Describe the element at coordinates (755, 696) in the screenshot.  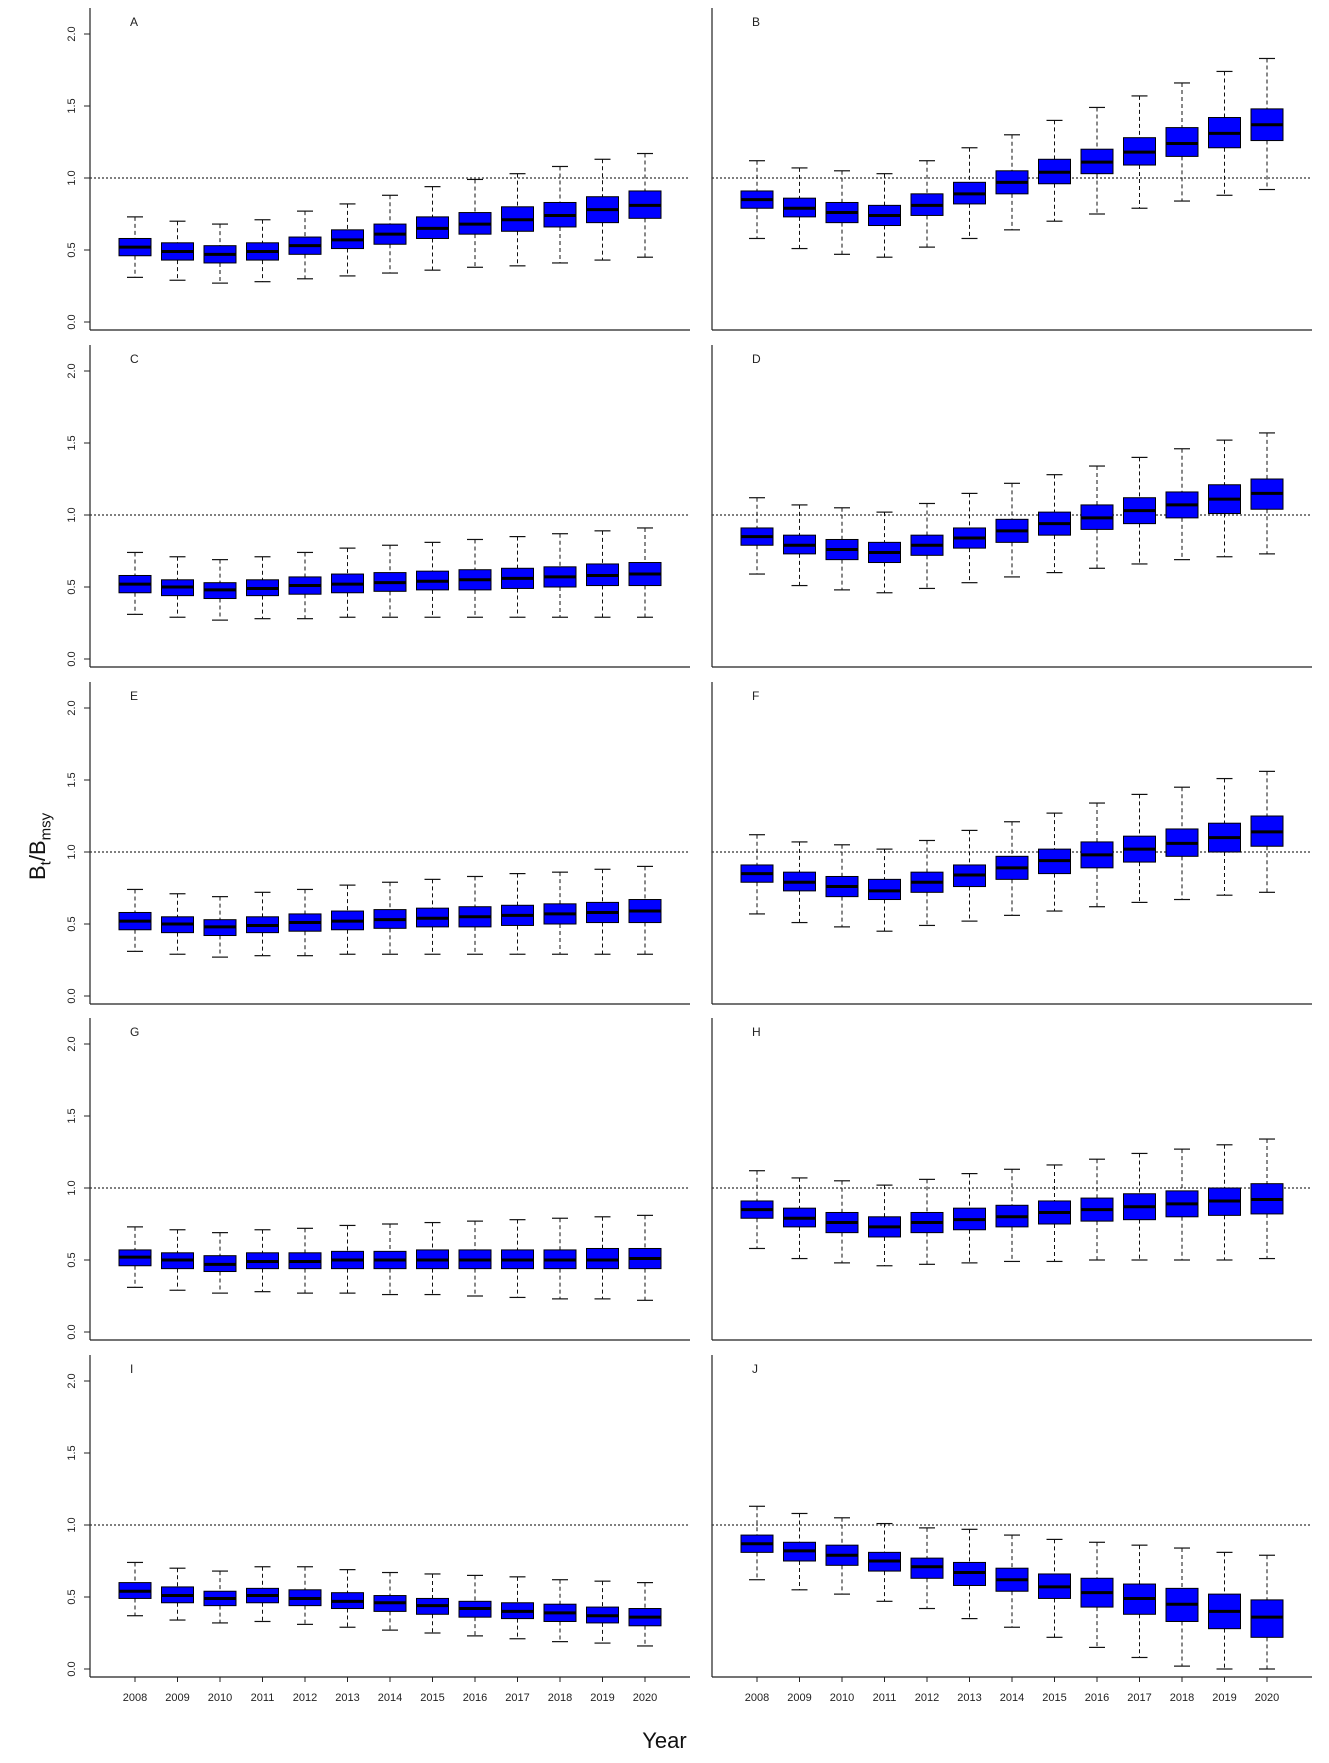
I see `panel-label: F` at that location.